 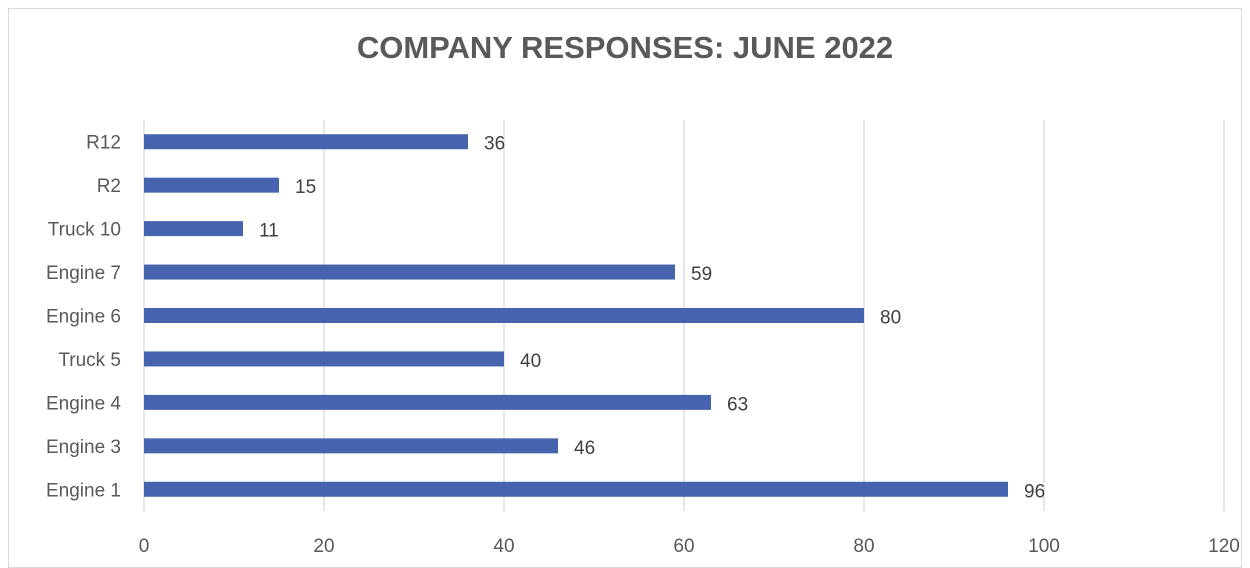 What do you see at coordinates (701, 274) in the screenshot?
I see `data-label: 59` at bounding box center [701, 274].